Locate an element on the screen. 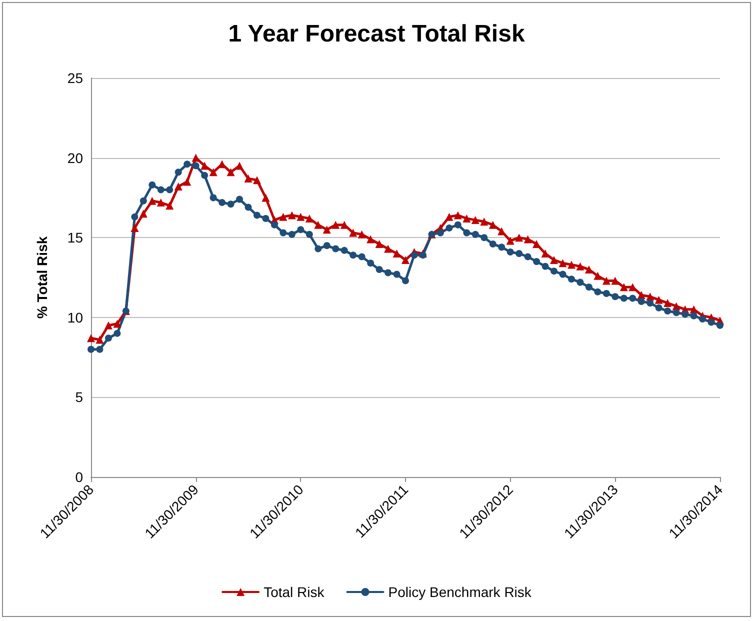  y-tick-label: 15 is located at coordinates (75, 238).